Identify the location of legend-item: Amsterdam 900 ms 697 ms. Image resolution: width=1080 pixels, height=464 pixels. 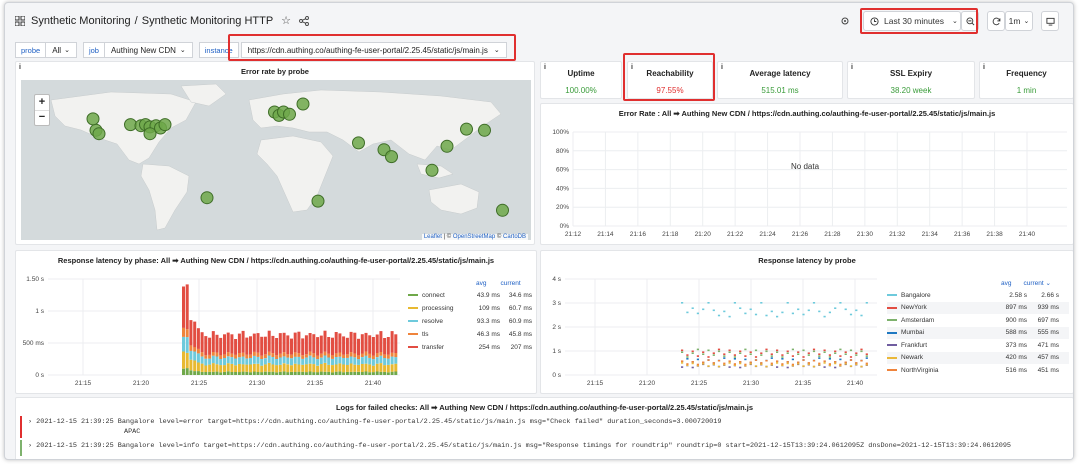
(978, 320).